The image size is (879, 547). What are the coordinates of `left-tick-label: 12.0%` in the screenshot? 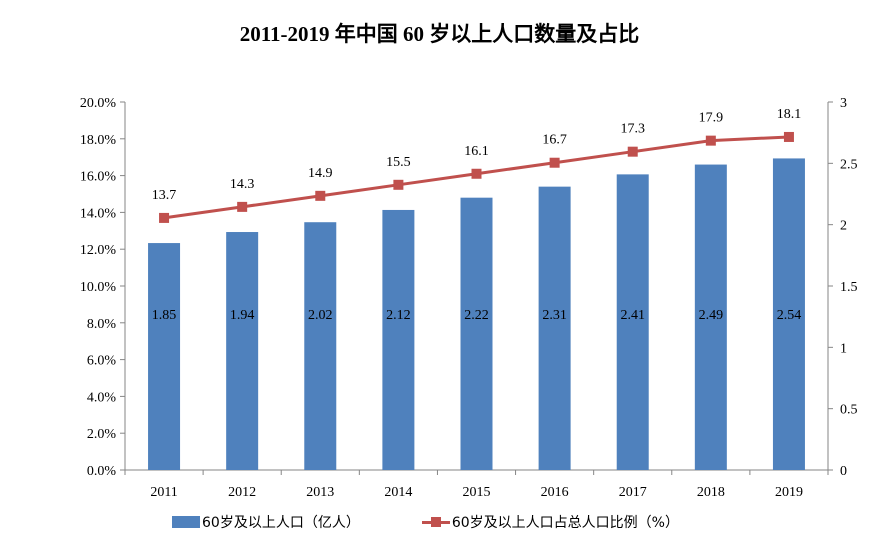 It's located at (98, 250).